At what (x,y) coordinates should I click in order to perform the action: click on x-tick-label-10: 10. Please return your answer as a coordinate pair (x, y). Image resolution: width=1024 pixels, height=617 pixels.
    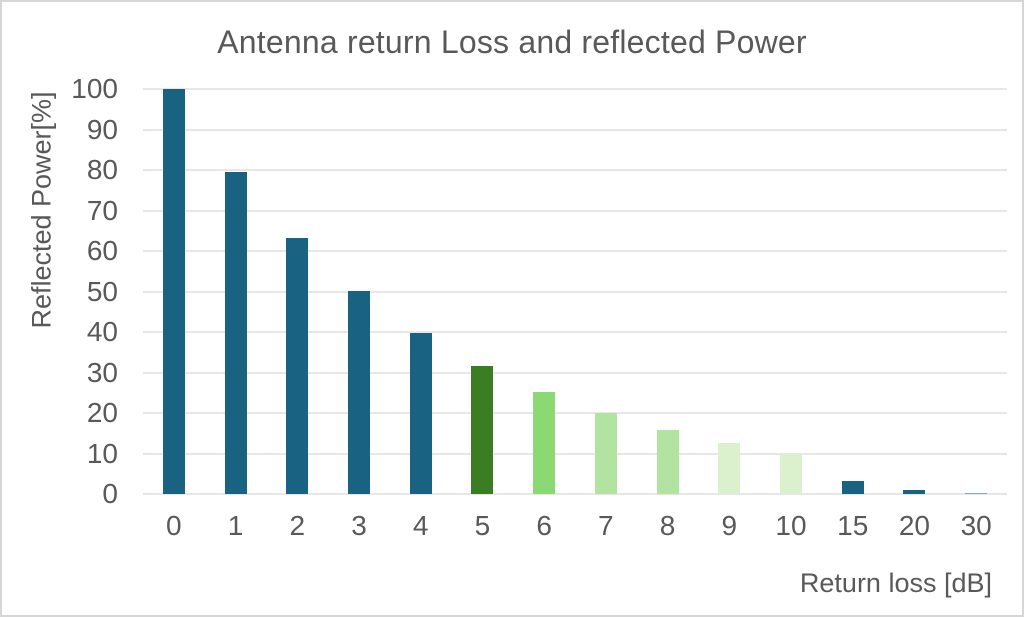
    Looking at the image, I should click on (791, 525).